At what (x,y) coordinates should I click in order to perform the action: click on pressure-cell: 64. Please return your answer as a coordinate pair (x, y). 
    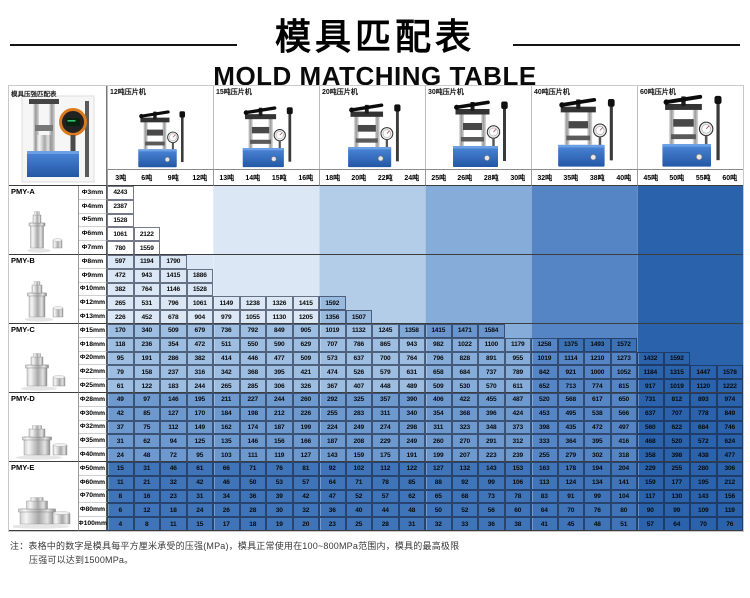
    Looking at the image, I should click on (676, 524).